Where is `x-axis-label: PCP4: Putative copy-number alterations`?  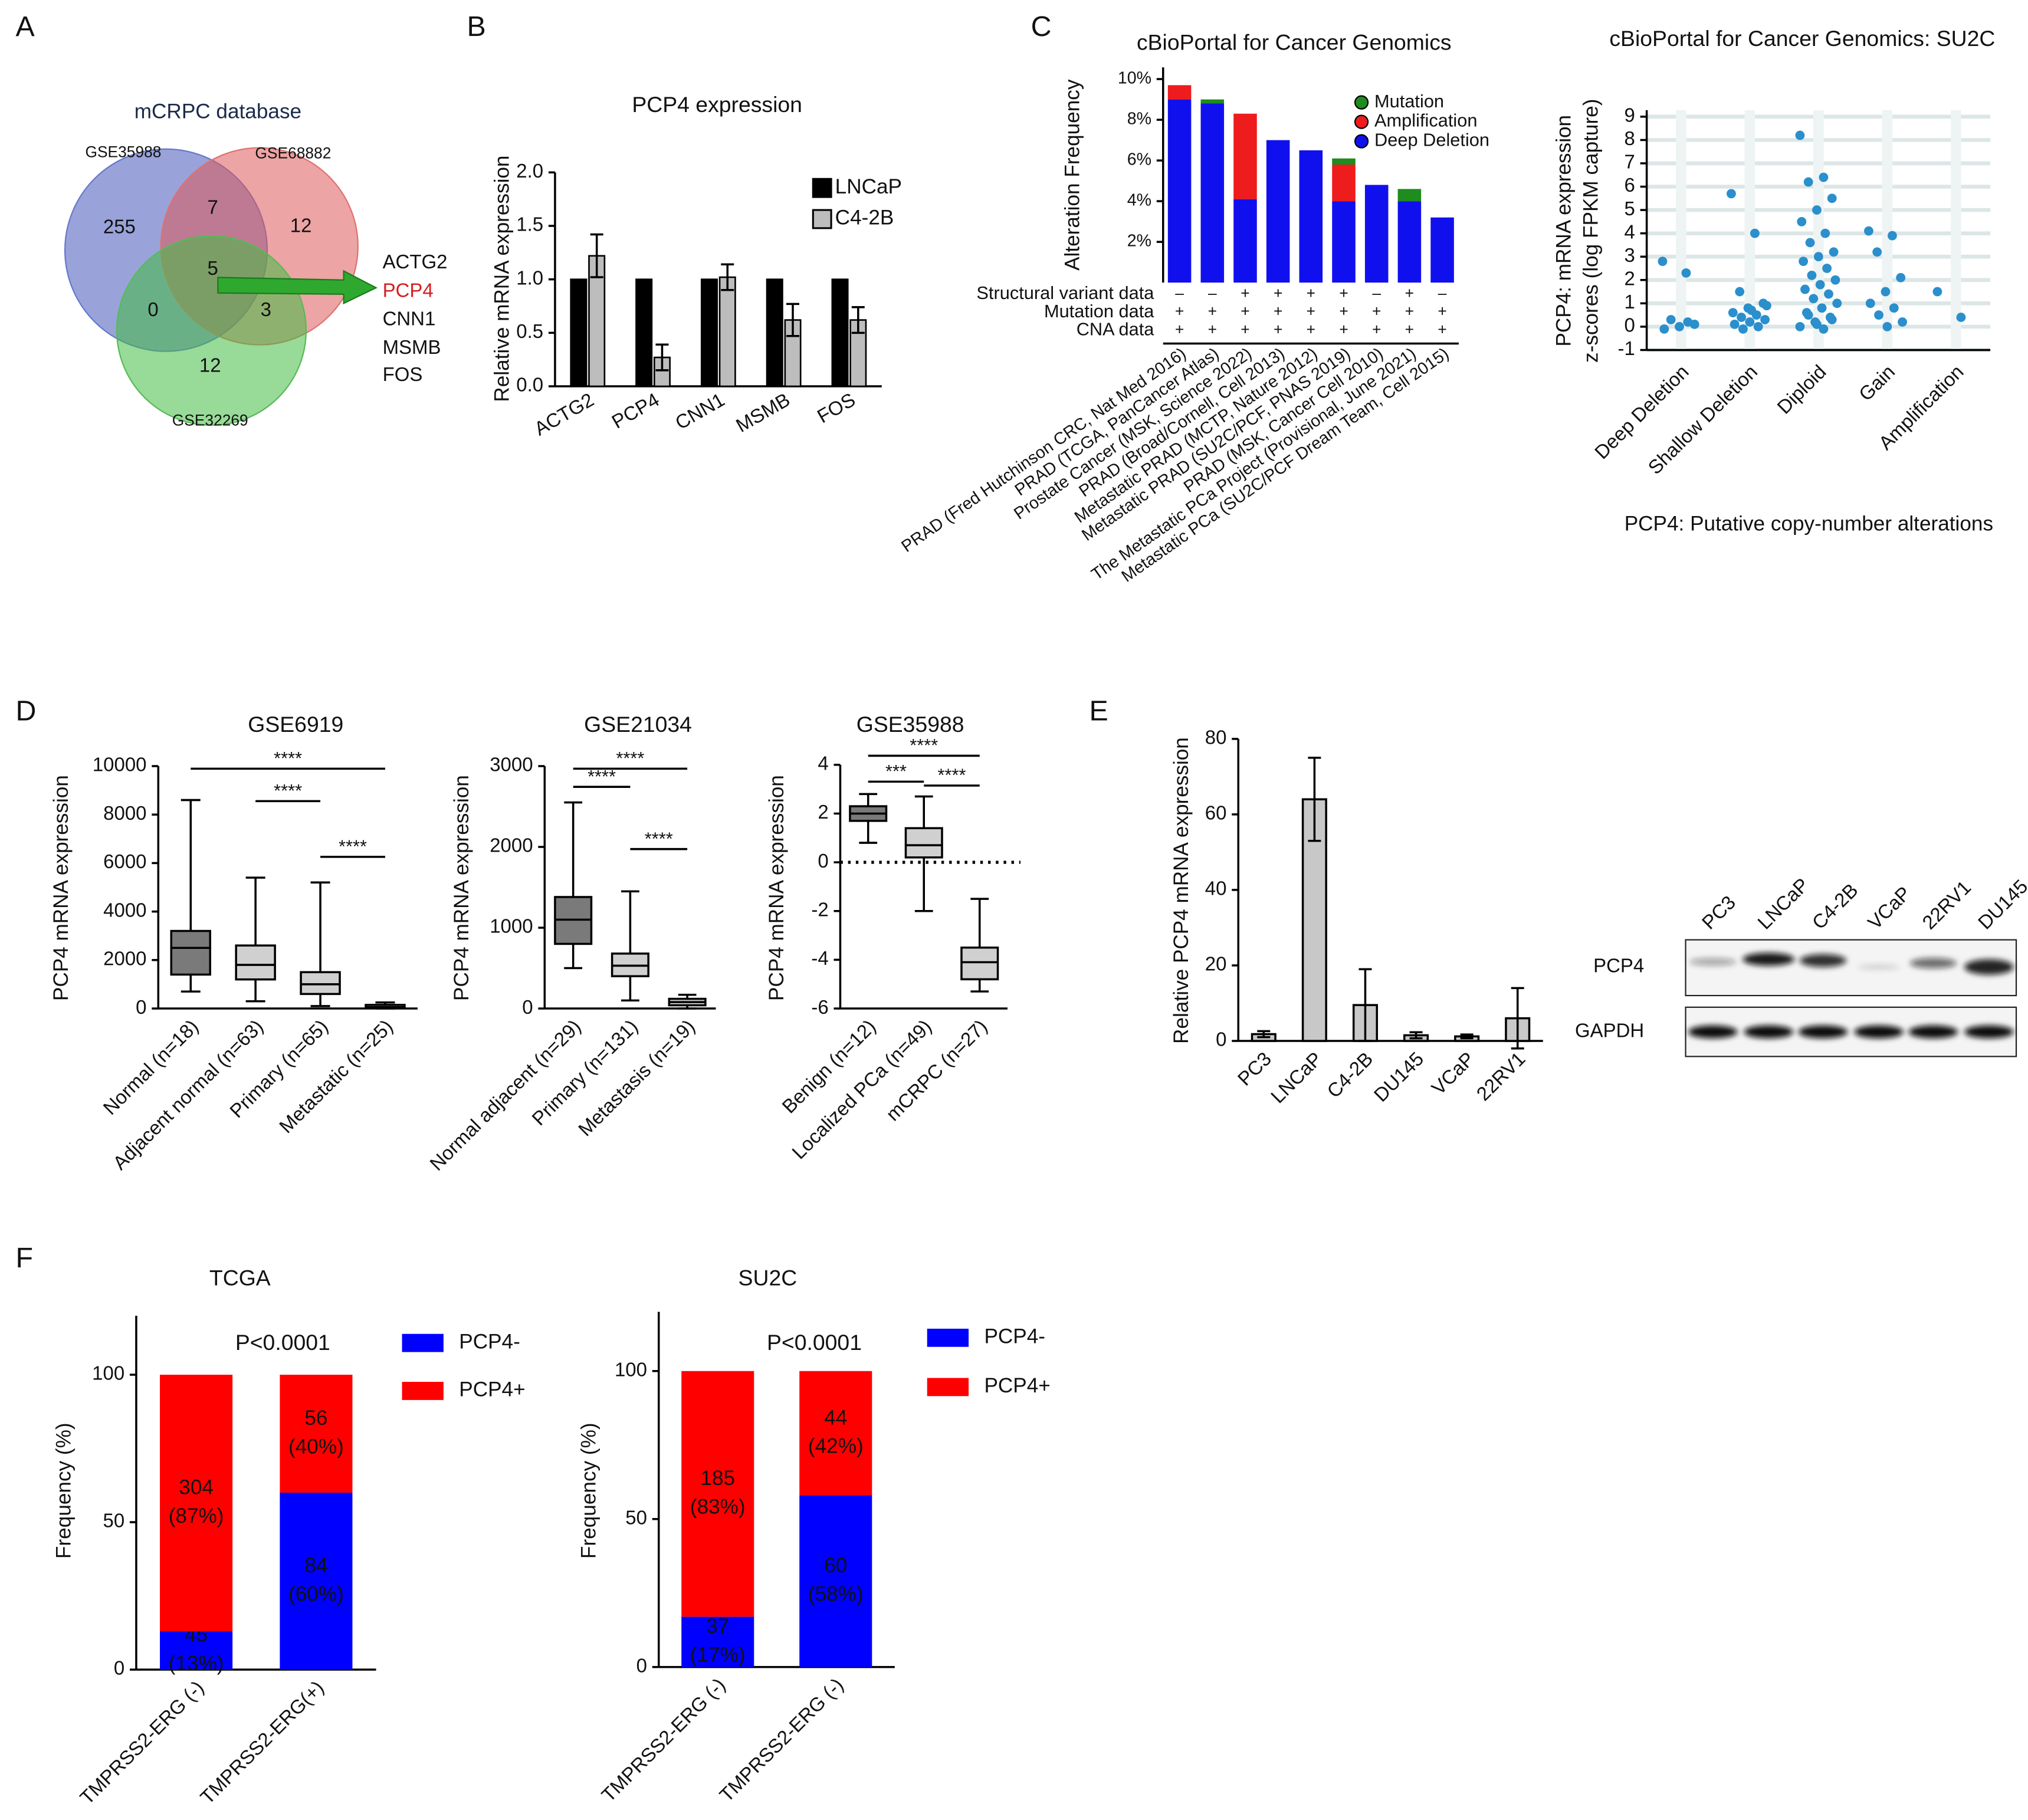
x-axis-label: PCP4: Putative copy-number alterations is located at coordinates (1809, 523).